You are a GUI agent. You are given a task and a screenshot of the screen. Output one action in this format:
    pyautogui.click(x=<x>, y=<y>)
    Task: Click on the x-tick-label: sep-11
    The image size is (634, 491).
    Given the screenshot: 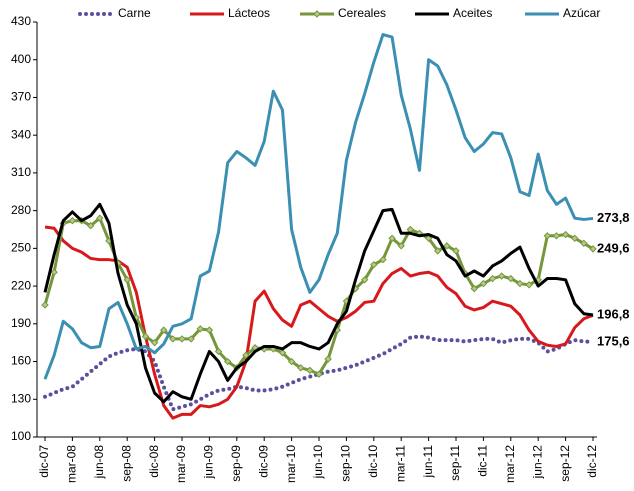 What is the action you would take?
    pyautogui.click(x=455, y=463)
    